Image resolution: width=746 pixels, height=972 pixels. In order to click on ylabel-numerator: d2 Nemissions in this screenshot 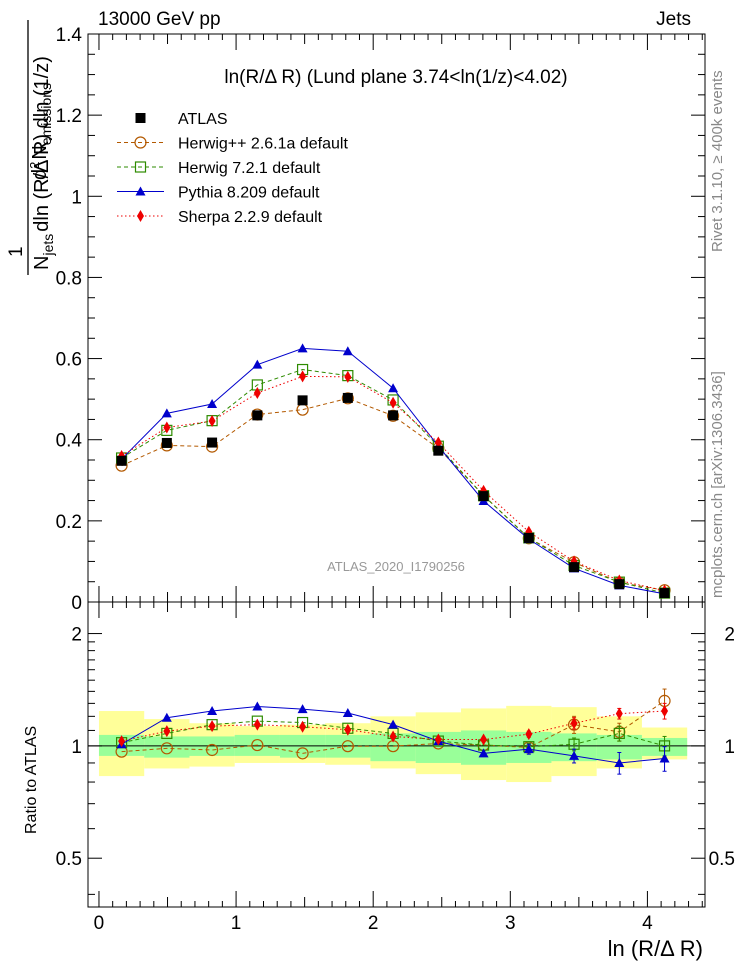, I will do `click(40, 131)`.